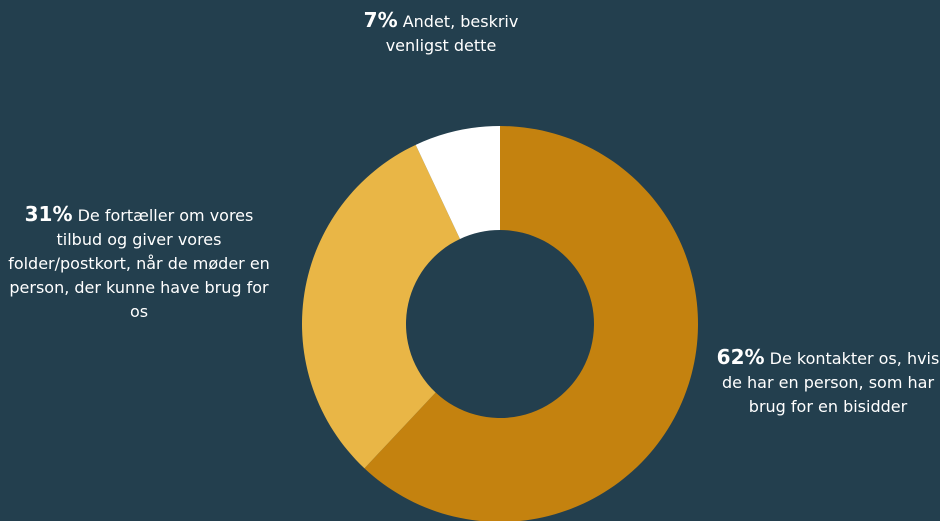 Image resolution: width=940 pixels, height=521 pixels. I want to click on percent-label: 31%, so click(48, 214).